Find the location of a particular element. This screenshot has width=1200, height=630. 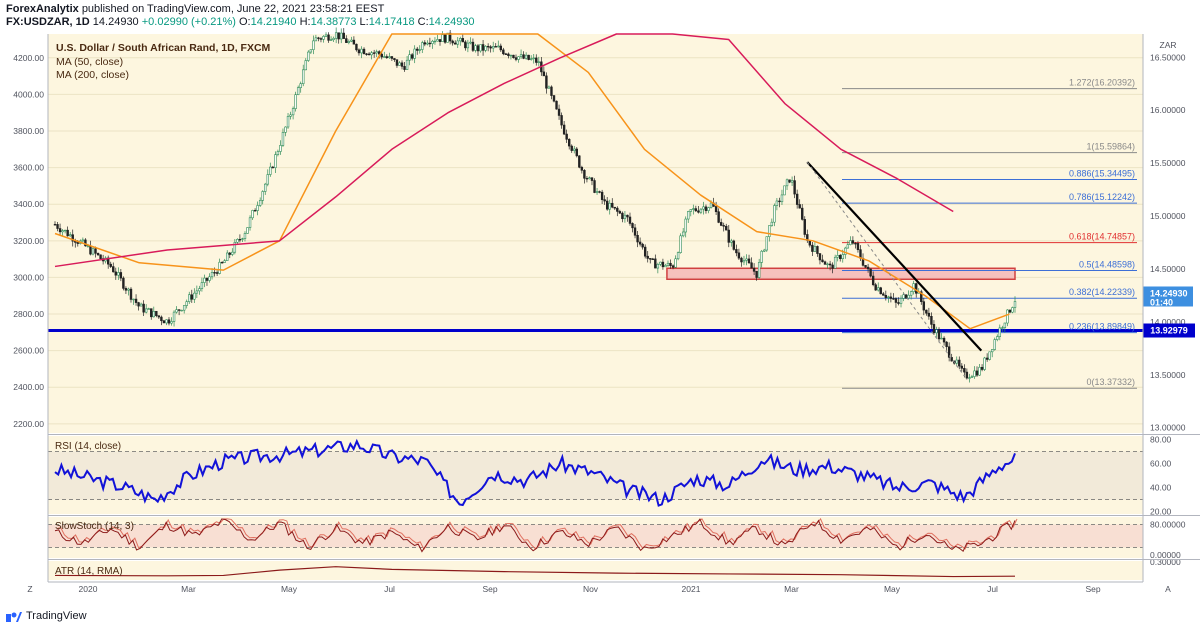

atr-pane-background is located at coordinates (595, 570).